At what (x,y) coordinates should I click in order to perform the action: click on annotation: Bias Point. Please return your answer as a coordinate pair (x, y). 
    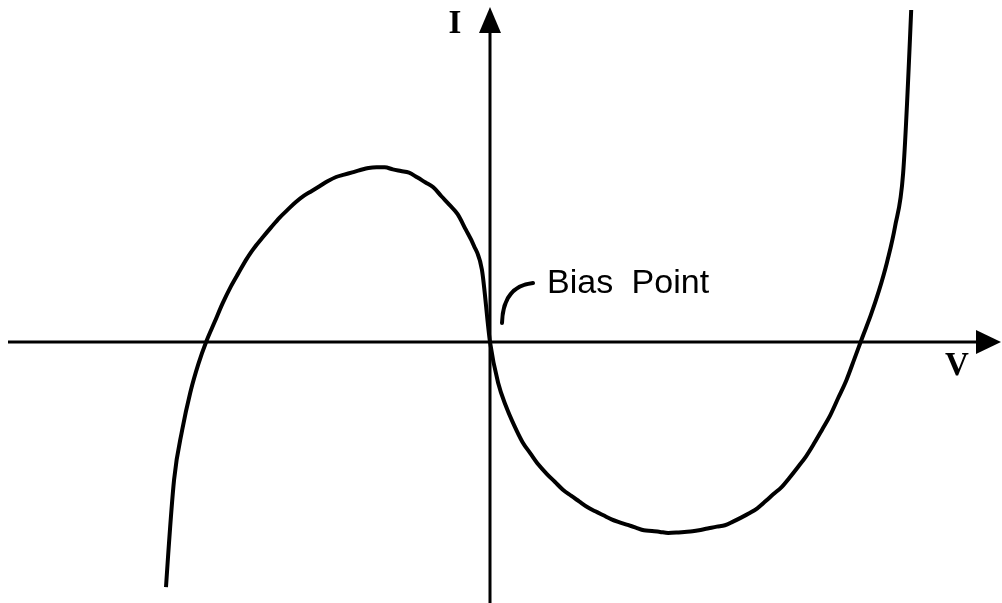
    Looking at the image, I should click on (628, 281).